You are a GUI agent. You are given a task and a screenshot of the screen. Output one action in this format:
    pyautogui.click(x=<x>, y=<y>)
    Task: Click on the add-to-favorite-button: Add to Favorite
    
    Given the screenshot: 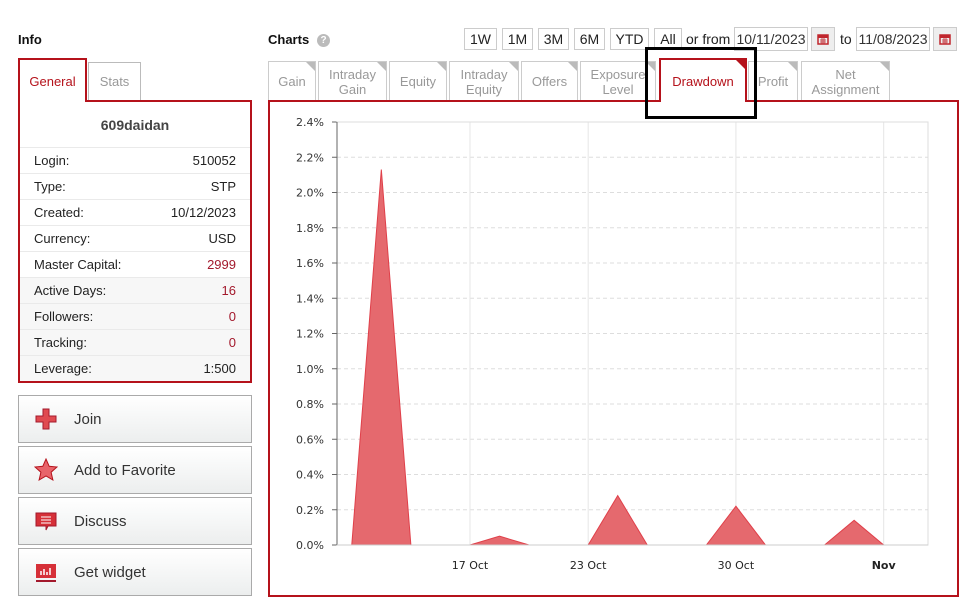 What is the action you would take?
    pyautogui.click(x=135, y=470)
    